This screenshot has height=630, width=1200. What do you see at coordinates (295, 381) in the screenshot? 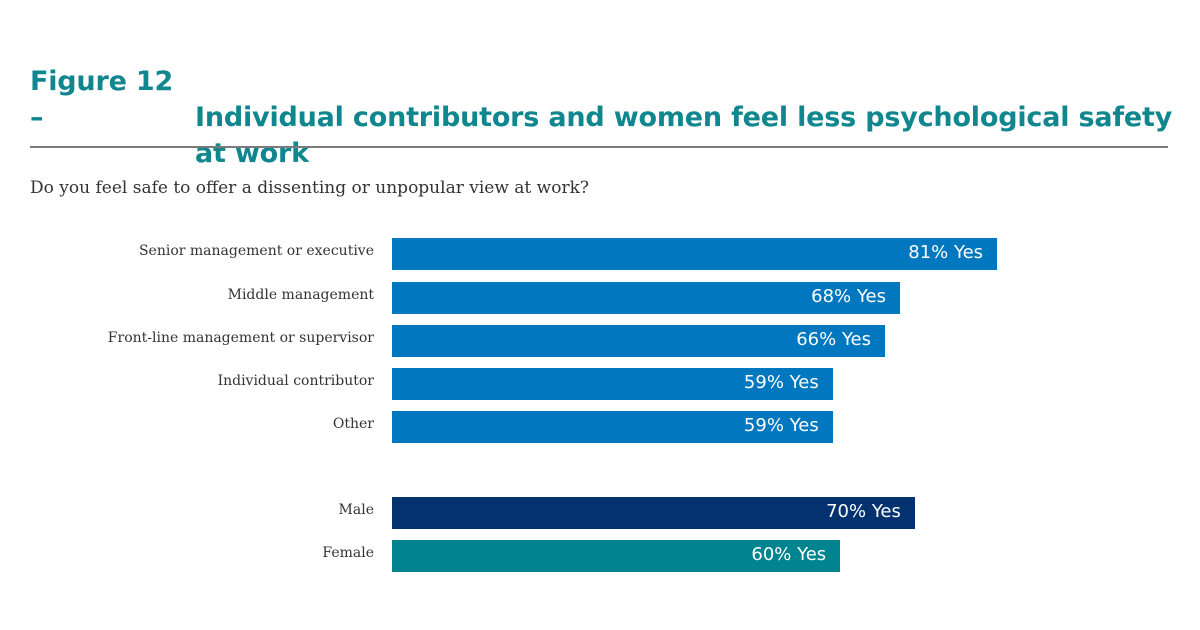
I see `category-label: Individual contributor` at bounding box center [295, 381].